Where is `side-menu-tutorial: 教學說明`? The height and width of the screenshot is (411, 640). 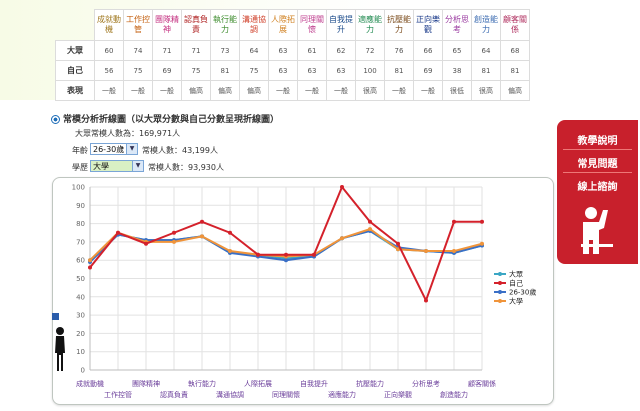 side-menu-tutorial: 教學說明 is located at coordinates (597, 141).